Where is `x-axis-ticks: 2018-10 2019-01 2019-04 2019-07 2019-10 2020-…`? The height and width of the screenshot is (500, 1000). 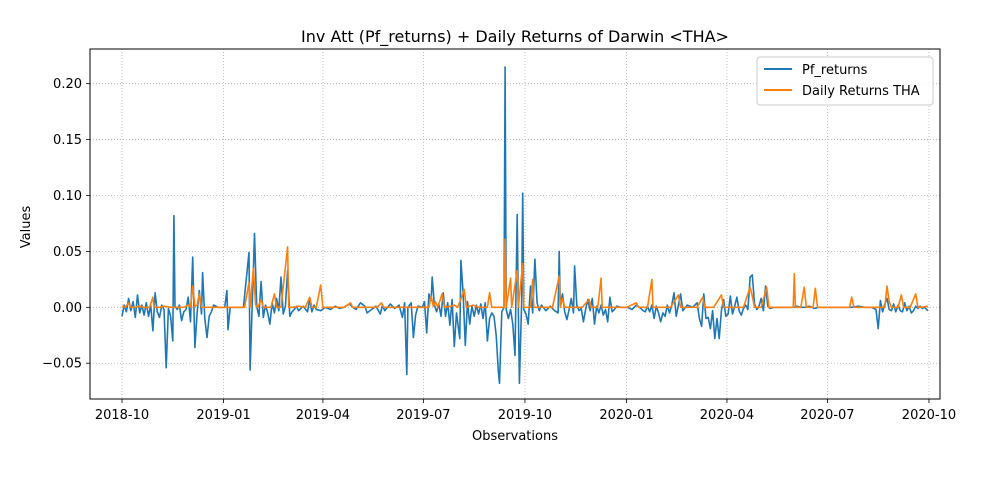 x-axis-ticks: 2018-10 2019-01 2019-04 2019-07 2019-10 2020-… is located at coordinates (525, 411).